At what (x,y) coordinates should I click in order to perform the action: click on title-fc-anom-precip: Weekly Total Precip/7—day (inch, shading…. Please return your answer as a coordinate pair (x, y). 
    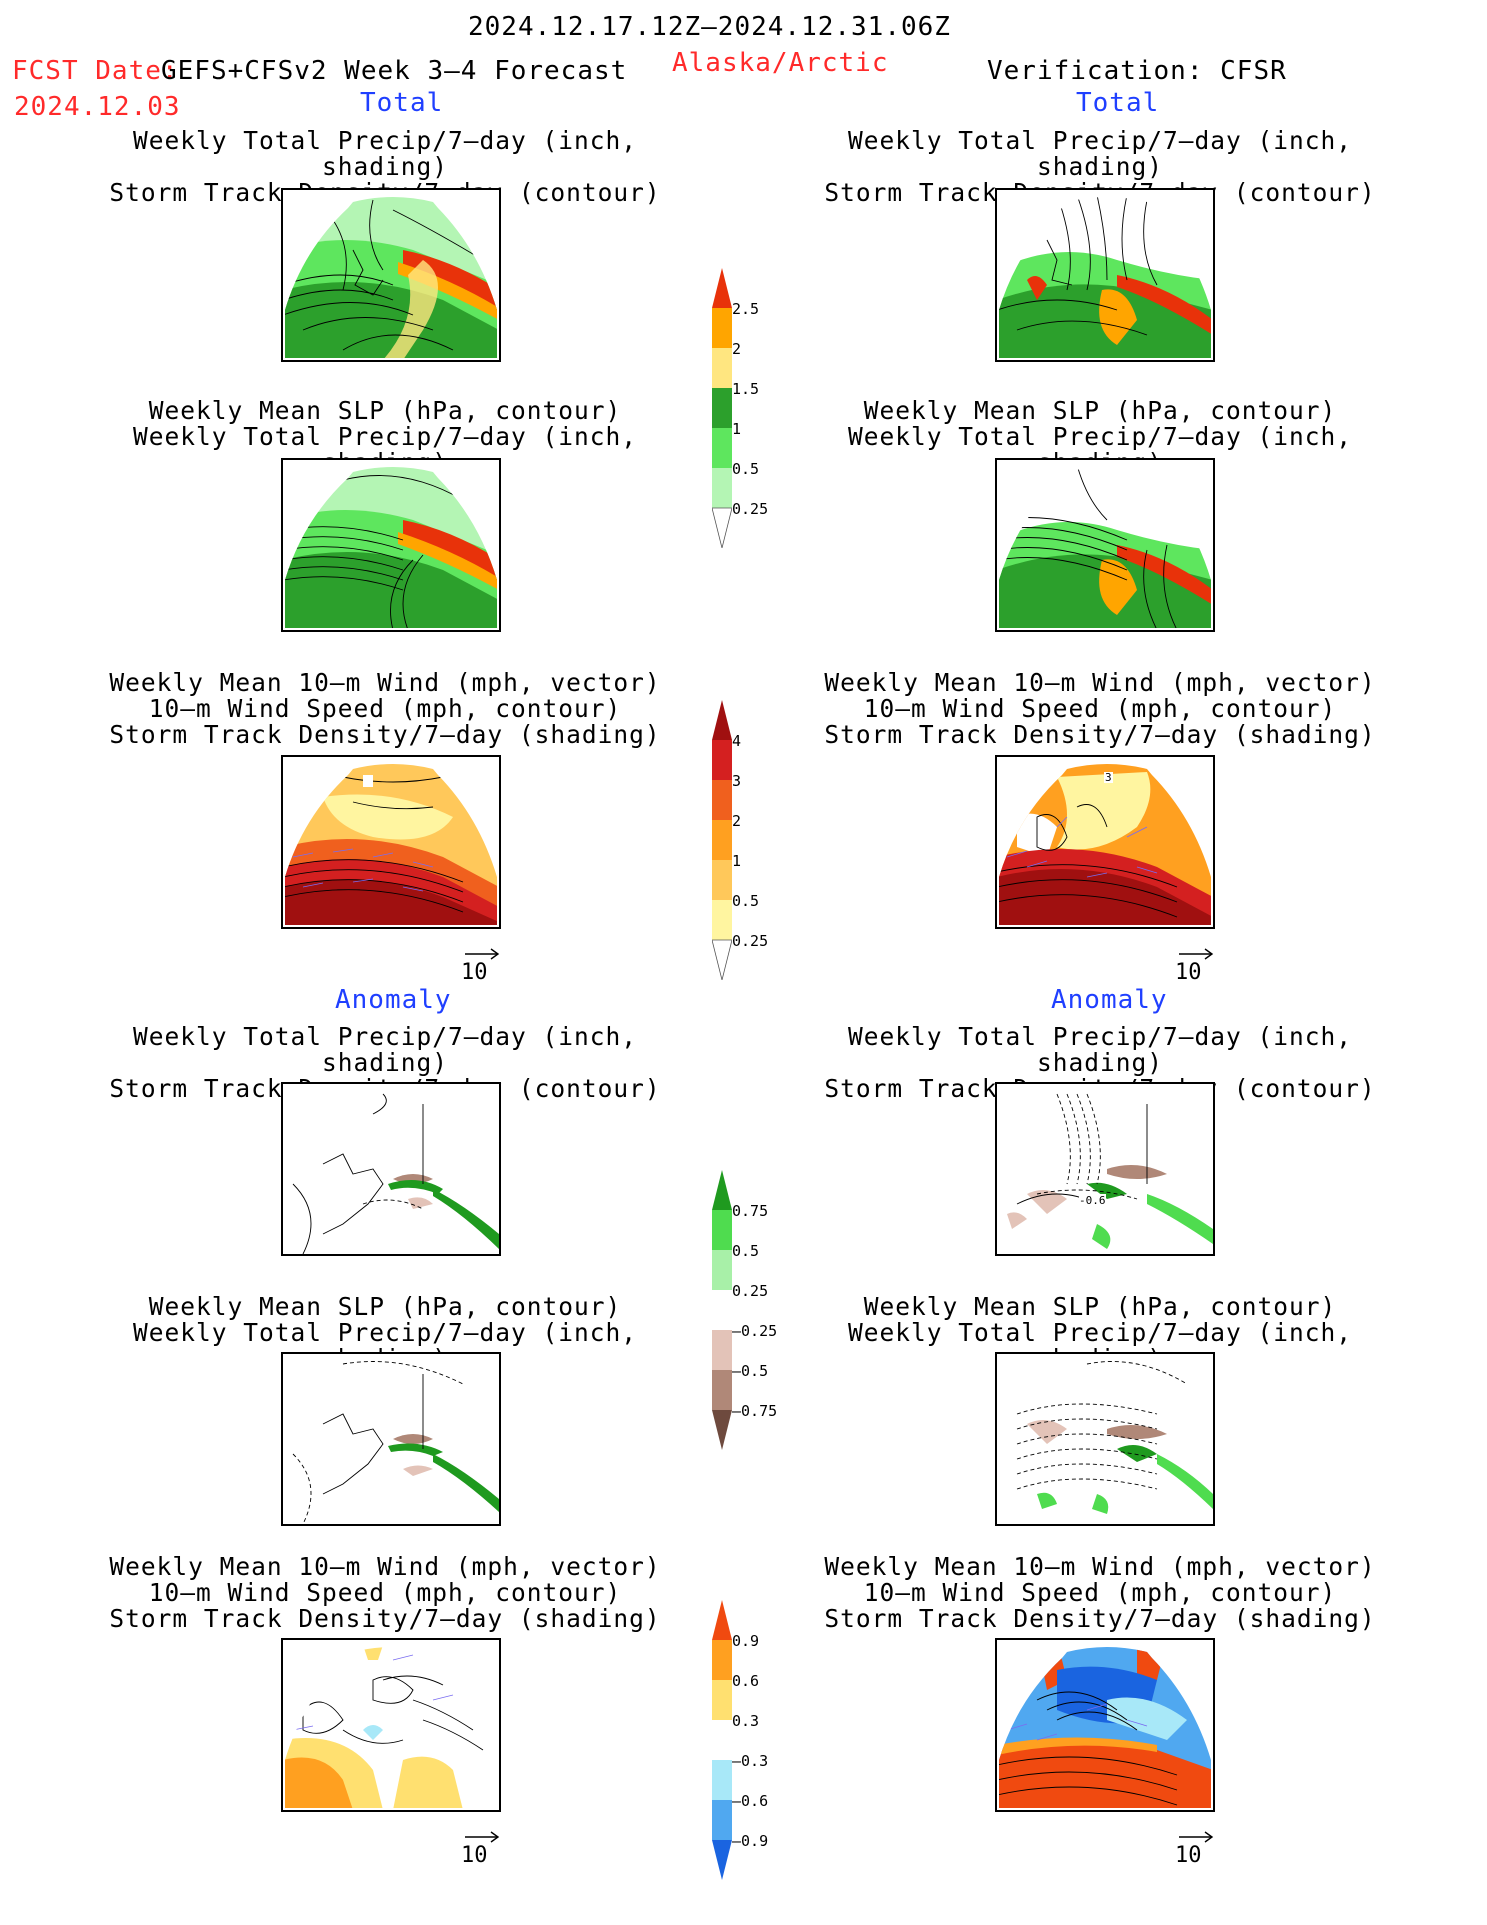
    Looking at the image, I should click on (385, 1062).